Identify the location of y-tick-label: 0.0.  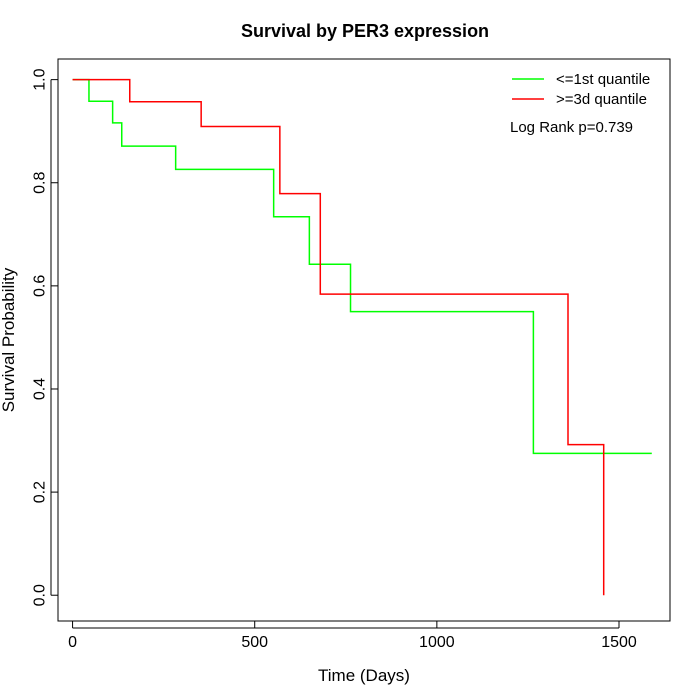
(40, 595).